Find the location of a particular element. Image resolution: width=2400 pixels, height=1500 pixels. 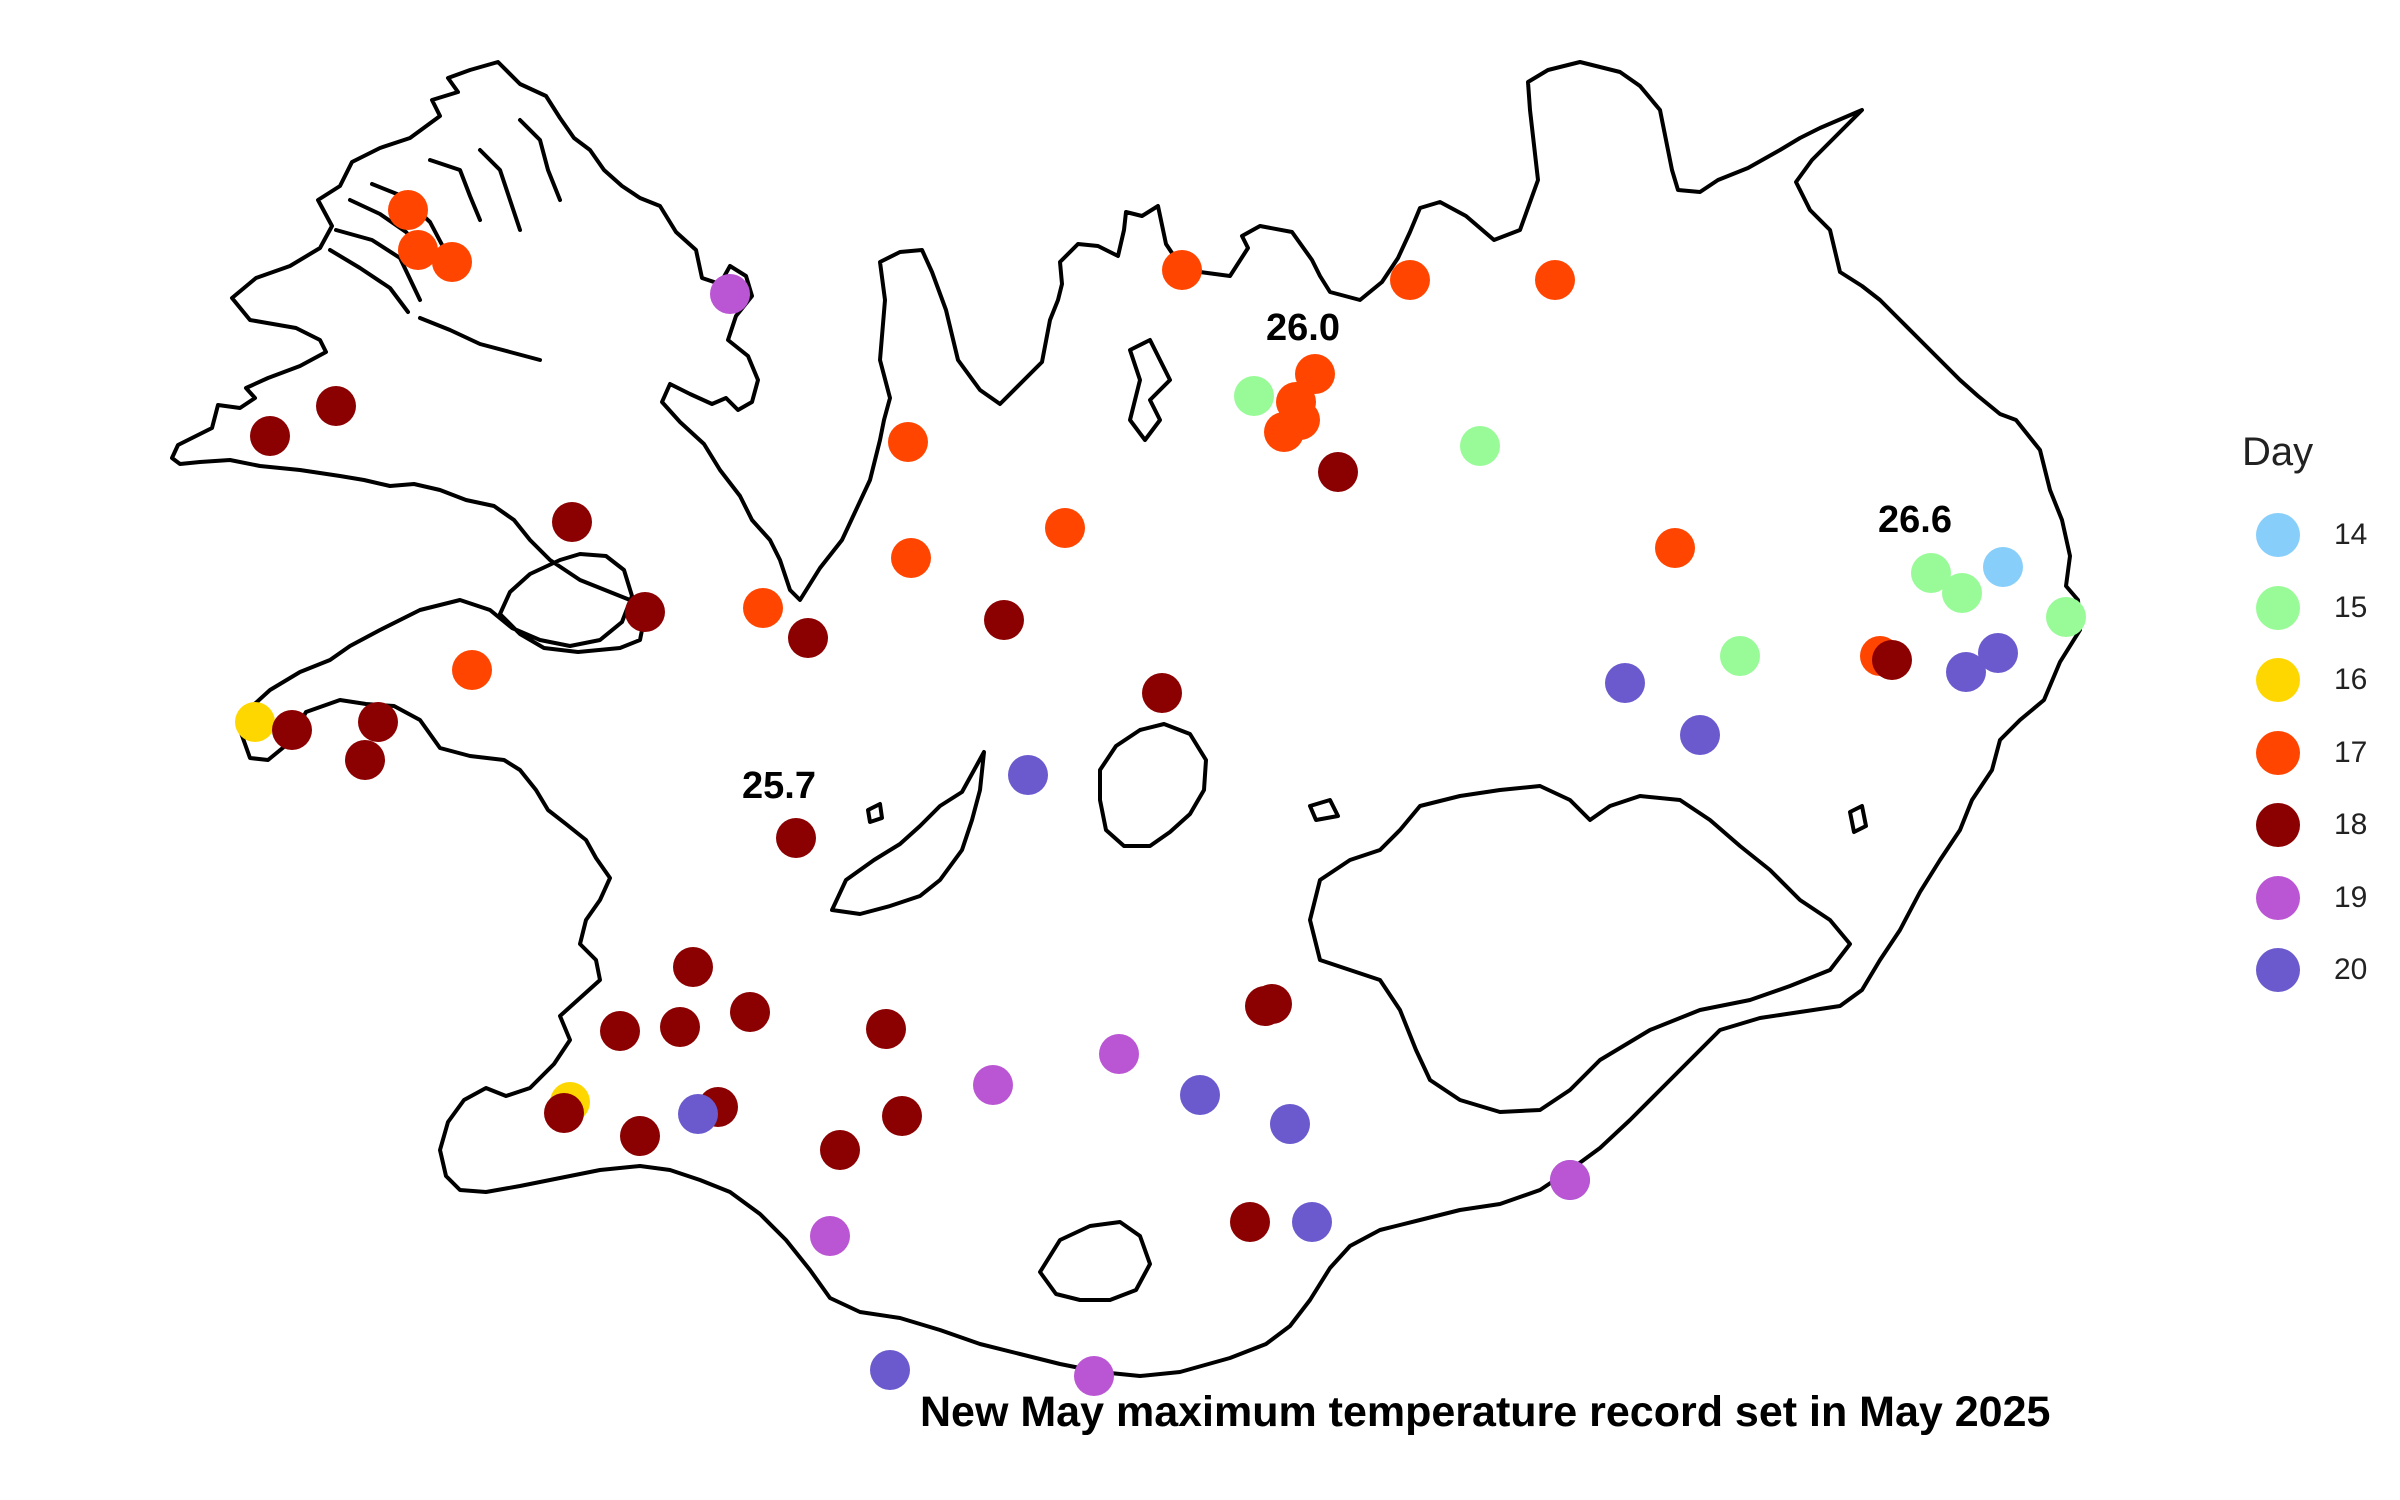

legend-title: Day is located at coordinates (2278, 452).